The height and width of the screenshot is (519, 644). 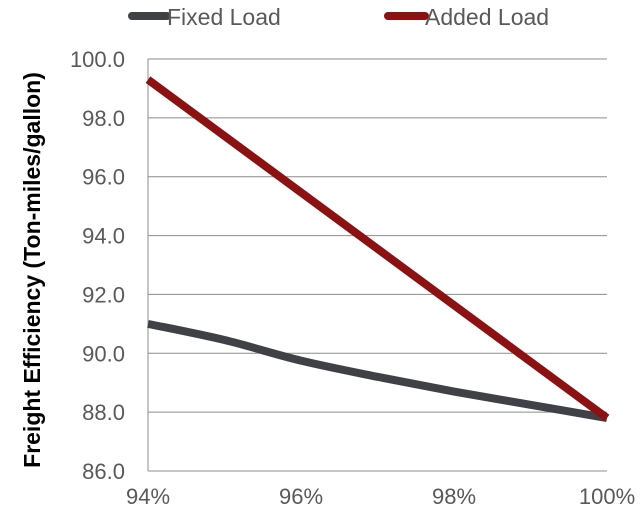 I want to click on y-axis-label: Freight Efficiency (Ton-miles/gallon), so click(x=32, y=270).